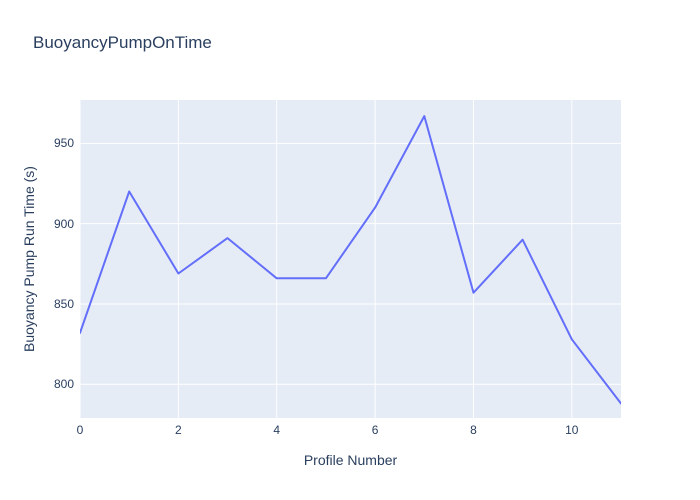 The image size is (700, 500). Describe the element at coordinates (375, 430) in the screenshot. I see `x-tick-label-6: 6` at that location.